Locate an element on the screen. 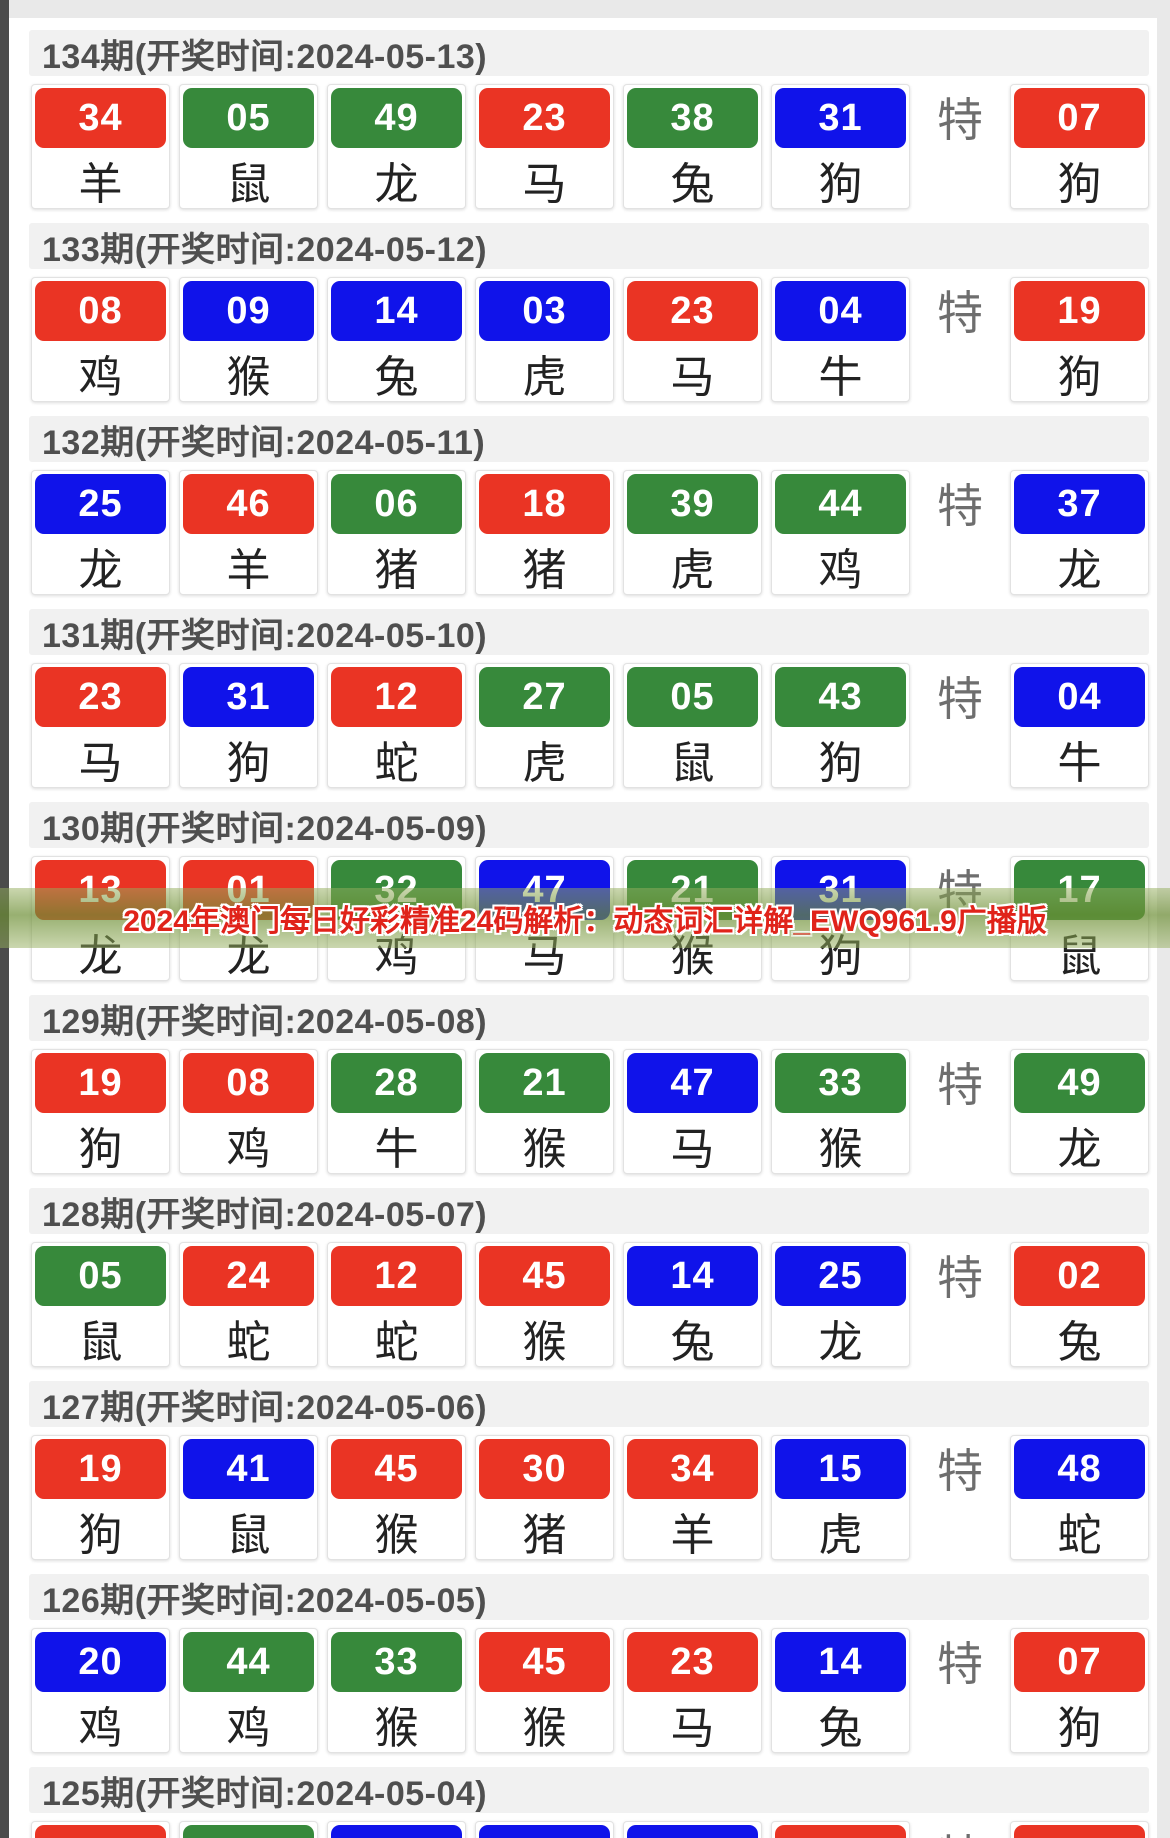  ball-number: 45 is located at coordinates (396, 1469).